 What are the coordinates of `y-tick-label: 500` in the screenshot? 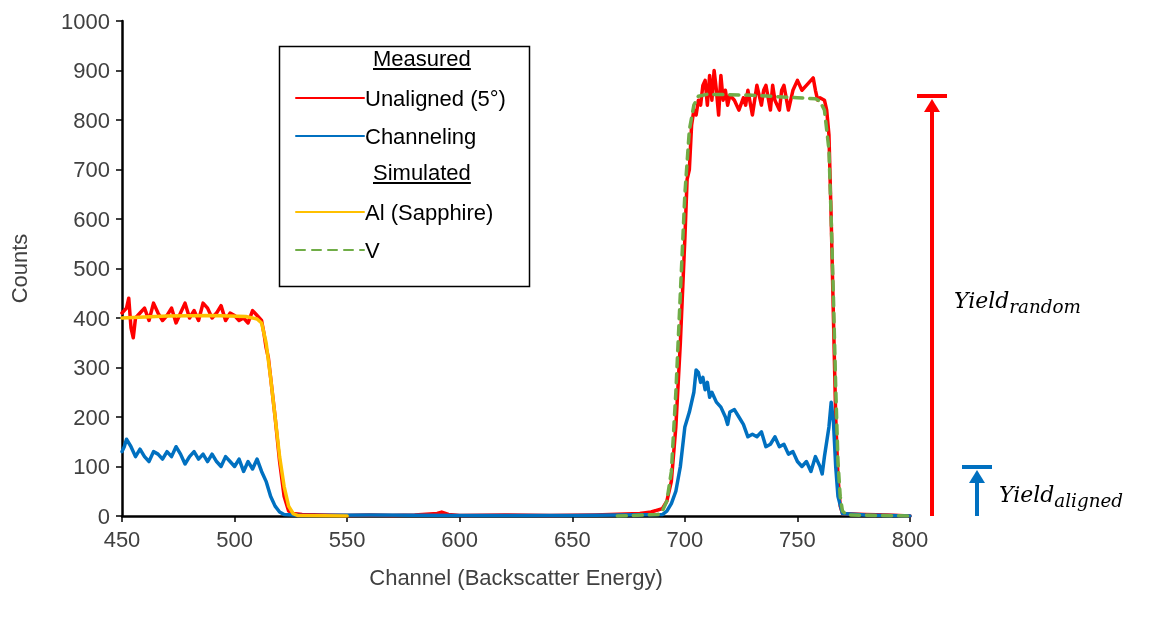 It's located at (91, 268).